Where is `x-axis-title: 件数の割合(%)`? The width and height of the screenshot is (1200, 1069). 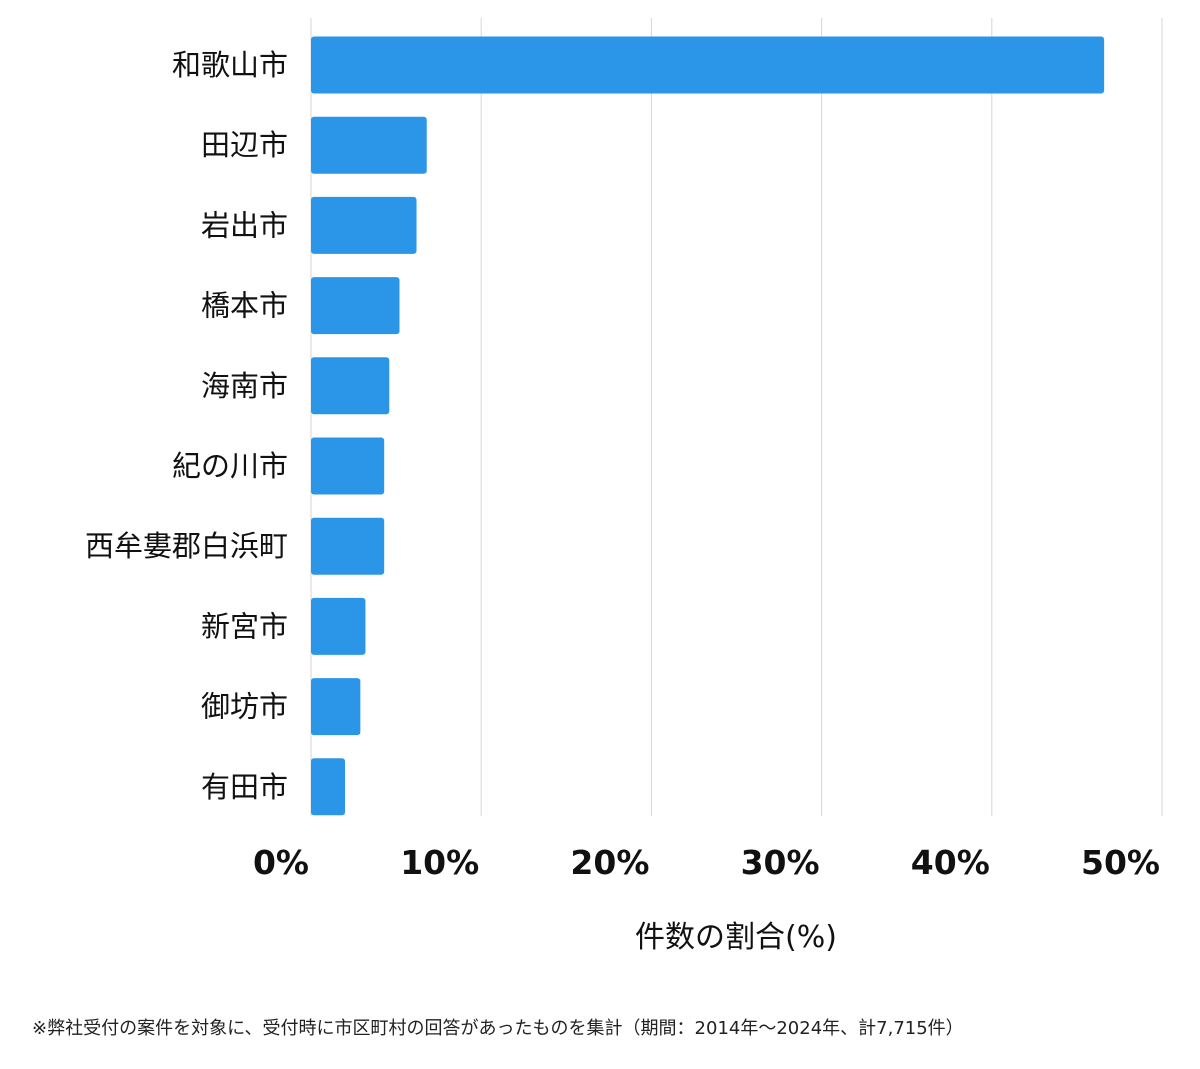
x-axis-title: 件数の割合(%) is located at coordinates (736, 937).